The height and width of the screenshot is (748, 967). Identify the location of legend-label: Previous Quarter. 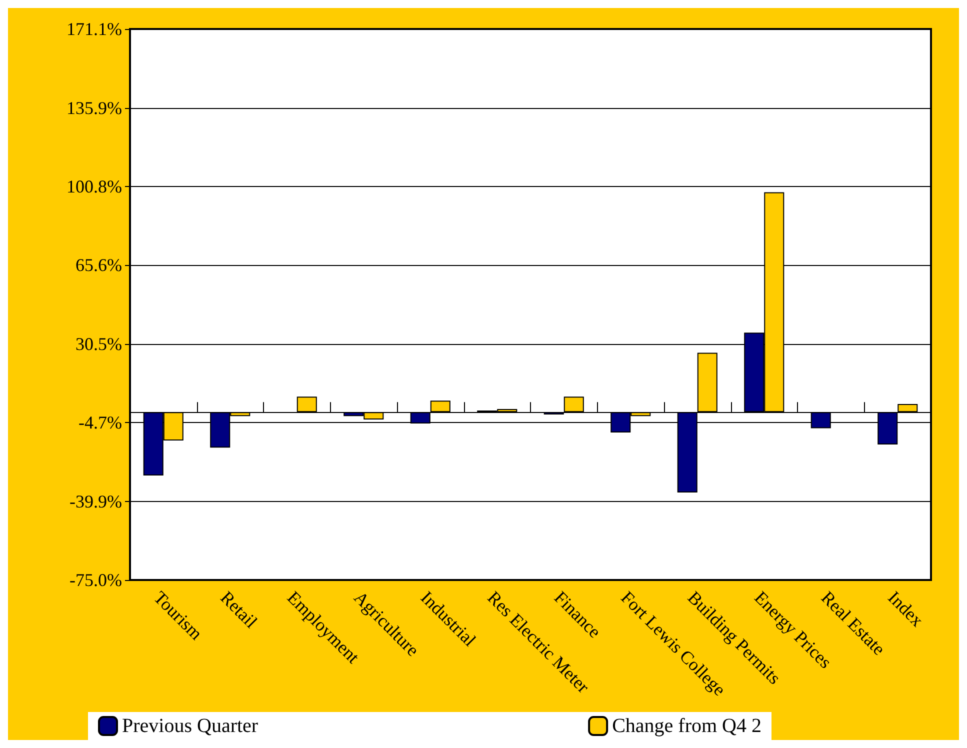
(190, 726).